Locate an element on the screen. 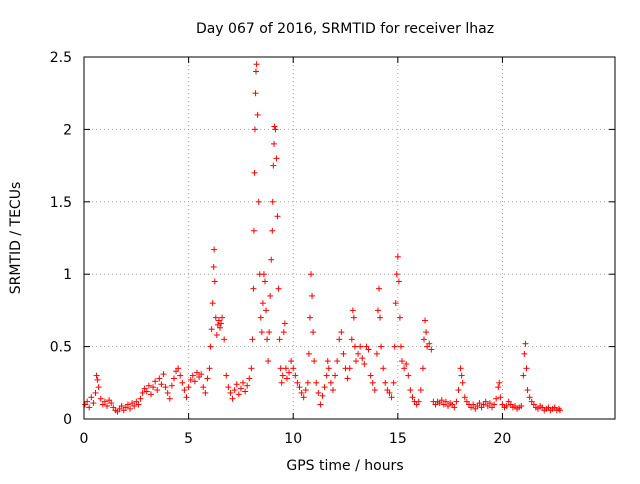 This screenshot has width=640, height=484. x-axis-label: GPS time / hours is located at coordinates (344, 466).